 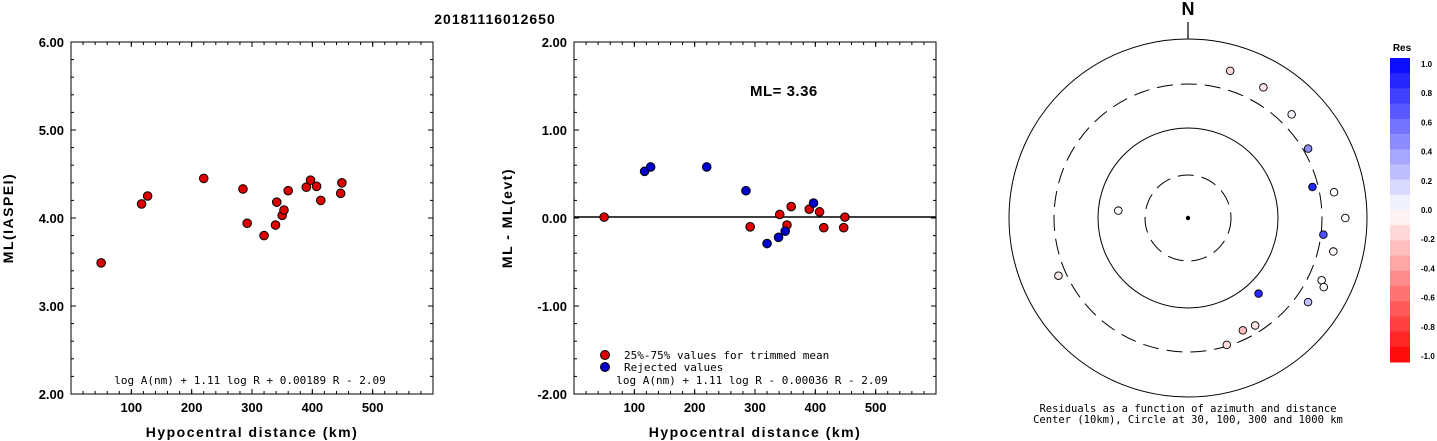 I want to click on y-axis-label: ML(IASPEI), so click(x=8, y=218).